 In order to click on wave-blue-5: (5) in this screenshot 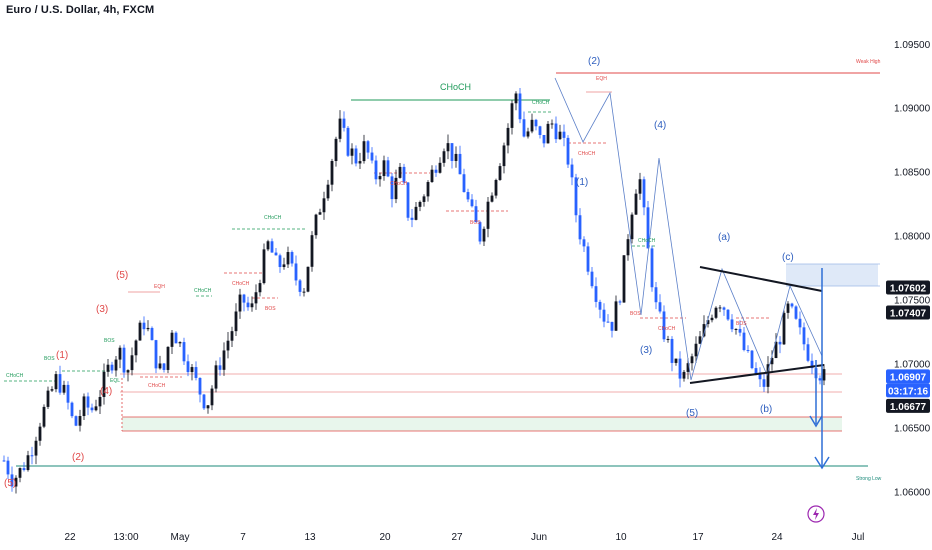, I will do `click(692, 413)`.